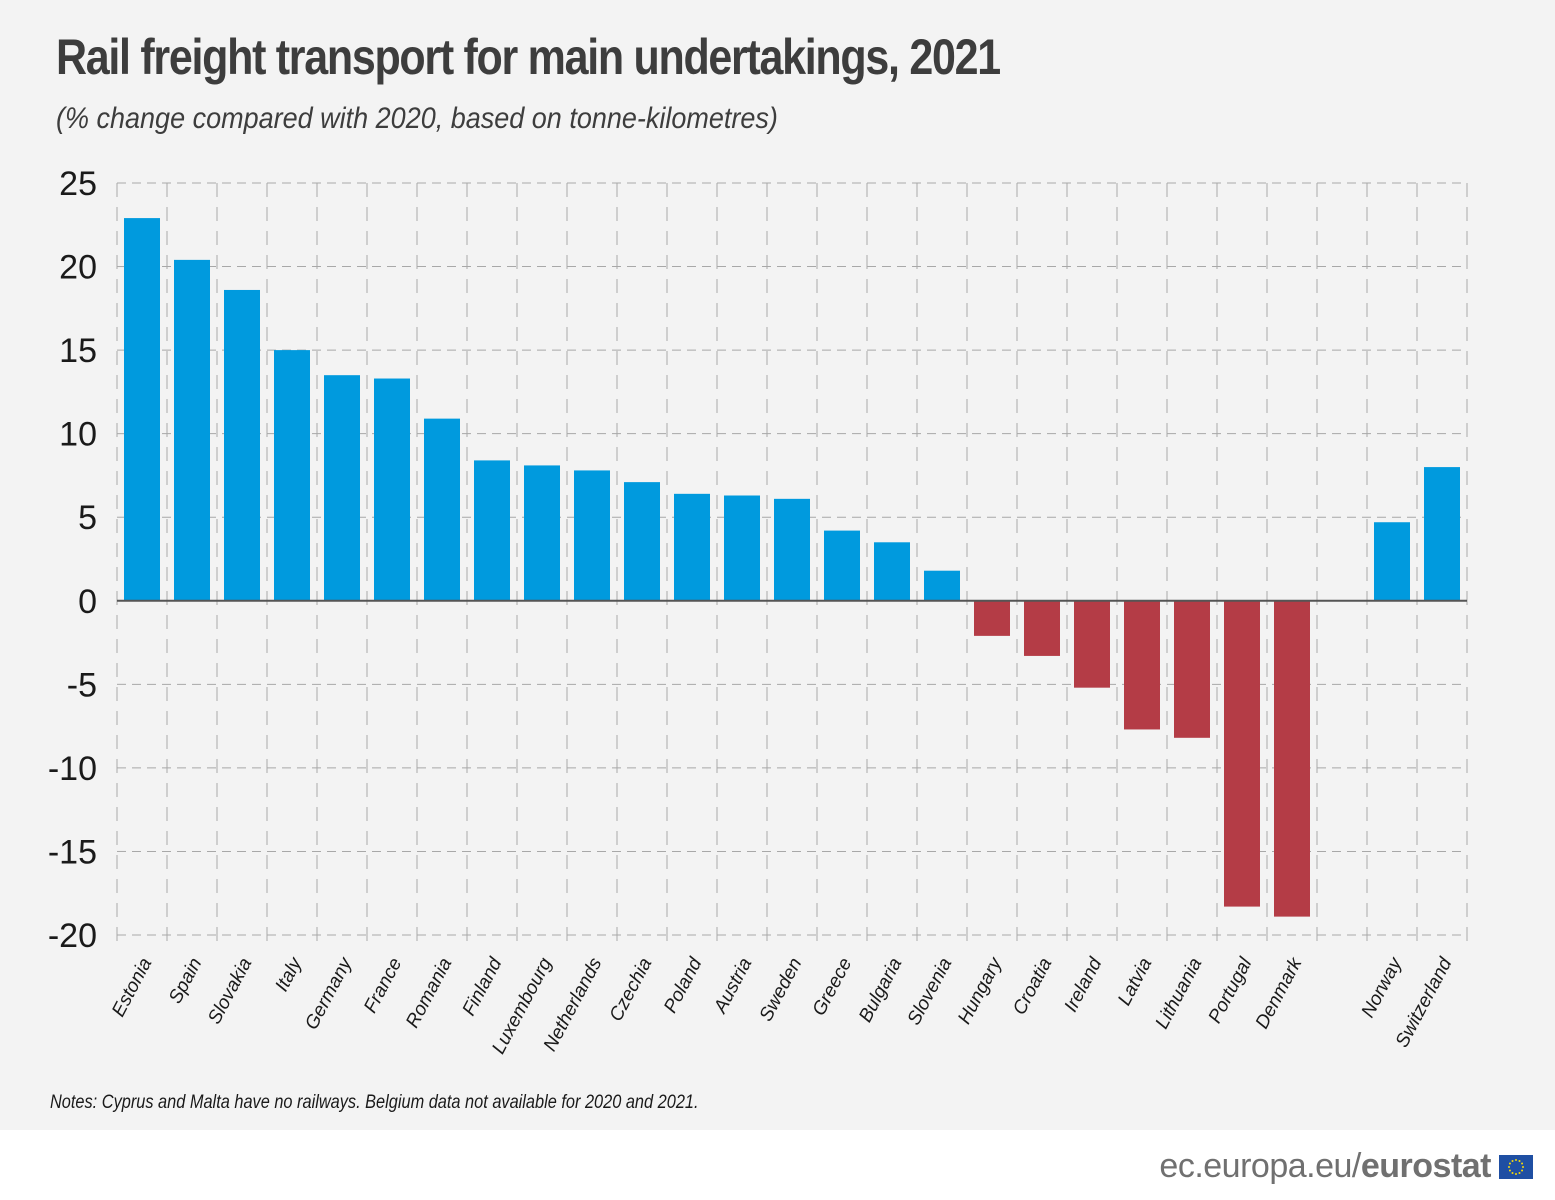 Image resolution: width=1555 pixels, height=1200 pixels. I want to click on x-tick-label: Greece, so click(833, 986).